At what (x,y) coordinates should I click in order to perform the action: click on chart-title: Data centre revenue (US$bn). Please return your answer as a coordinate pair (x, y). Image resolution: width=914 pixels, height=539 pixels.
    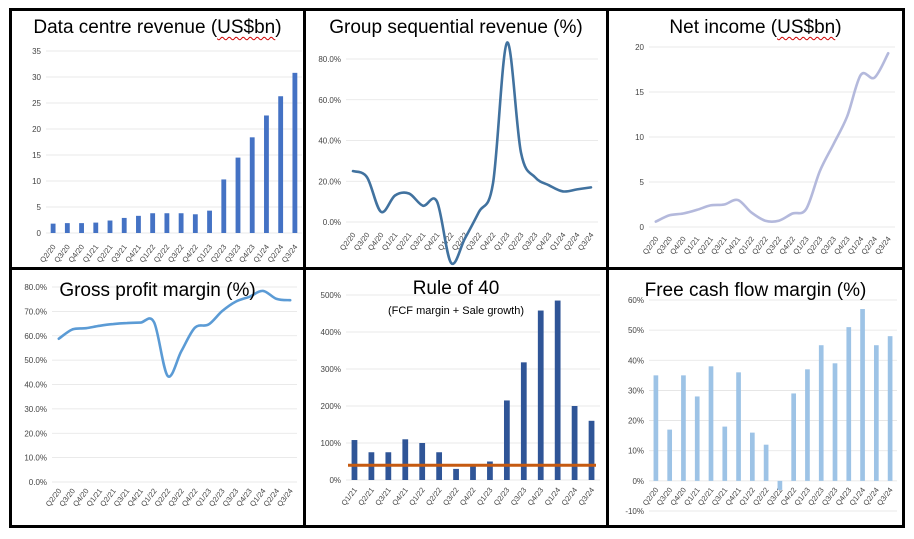
    Looking at the image, I should click on (157, 28).